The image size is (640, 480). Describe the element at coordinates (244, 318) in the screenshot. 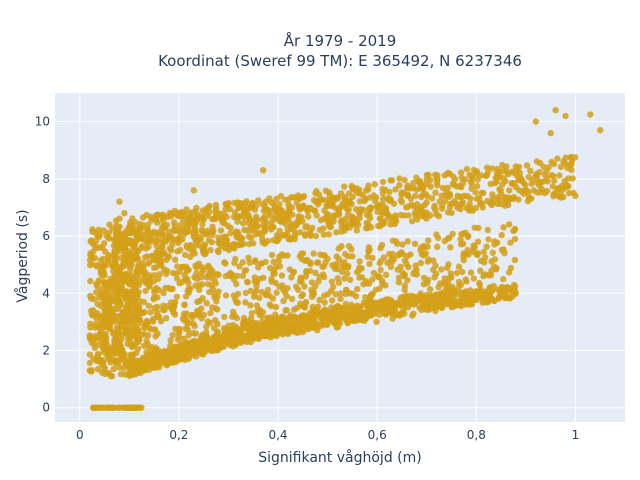

I see `data-point-2006` at that location.